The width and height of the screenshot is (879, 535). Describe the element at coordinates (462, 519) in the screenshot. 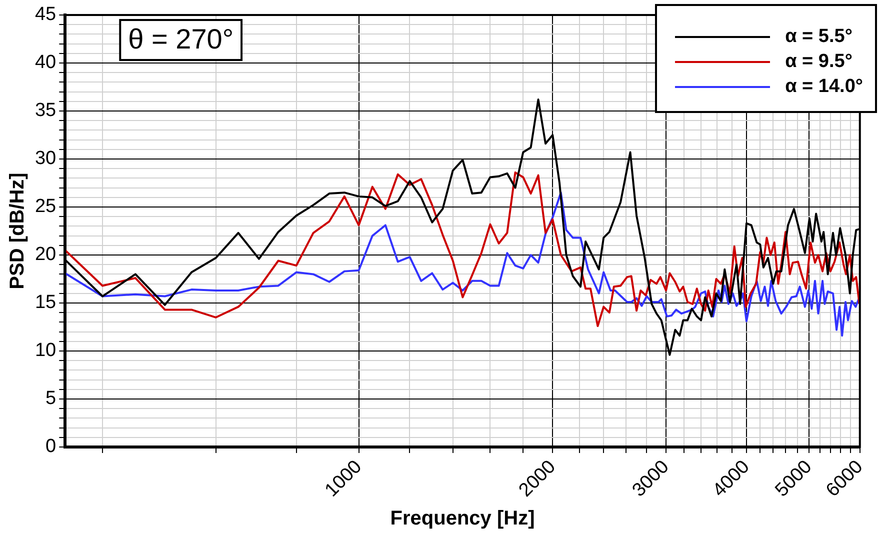

I see `x-axis-title: Frequency [Hz]` at that location.